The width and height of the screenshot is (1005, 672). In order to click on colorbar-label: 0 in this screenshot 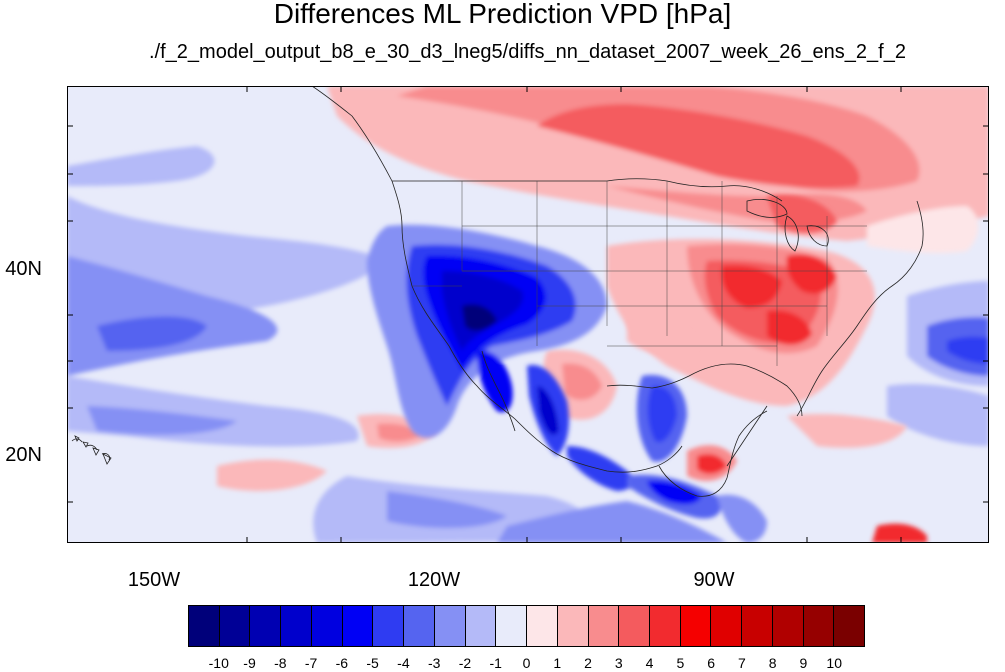, I will do `click(526, 663)`.